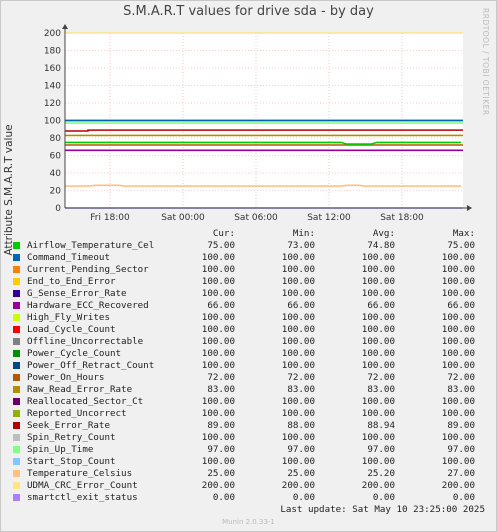 The height and width of the screenshot is (532, 497). What do you see at coordinates (56, 174) in the screenshot?
I see `y-tick-label: 40` at bounding box center [56, 174].